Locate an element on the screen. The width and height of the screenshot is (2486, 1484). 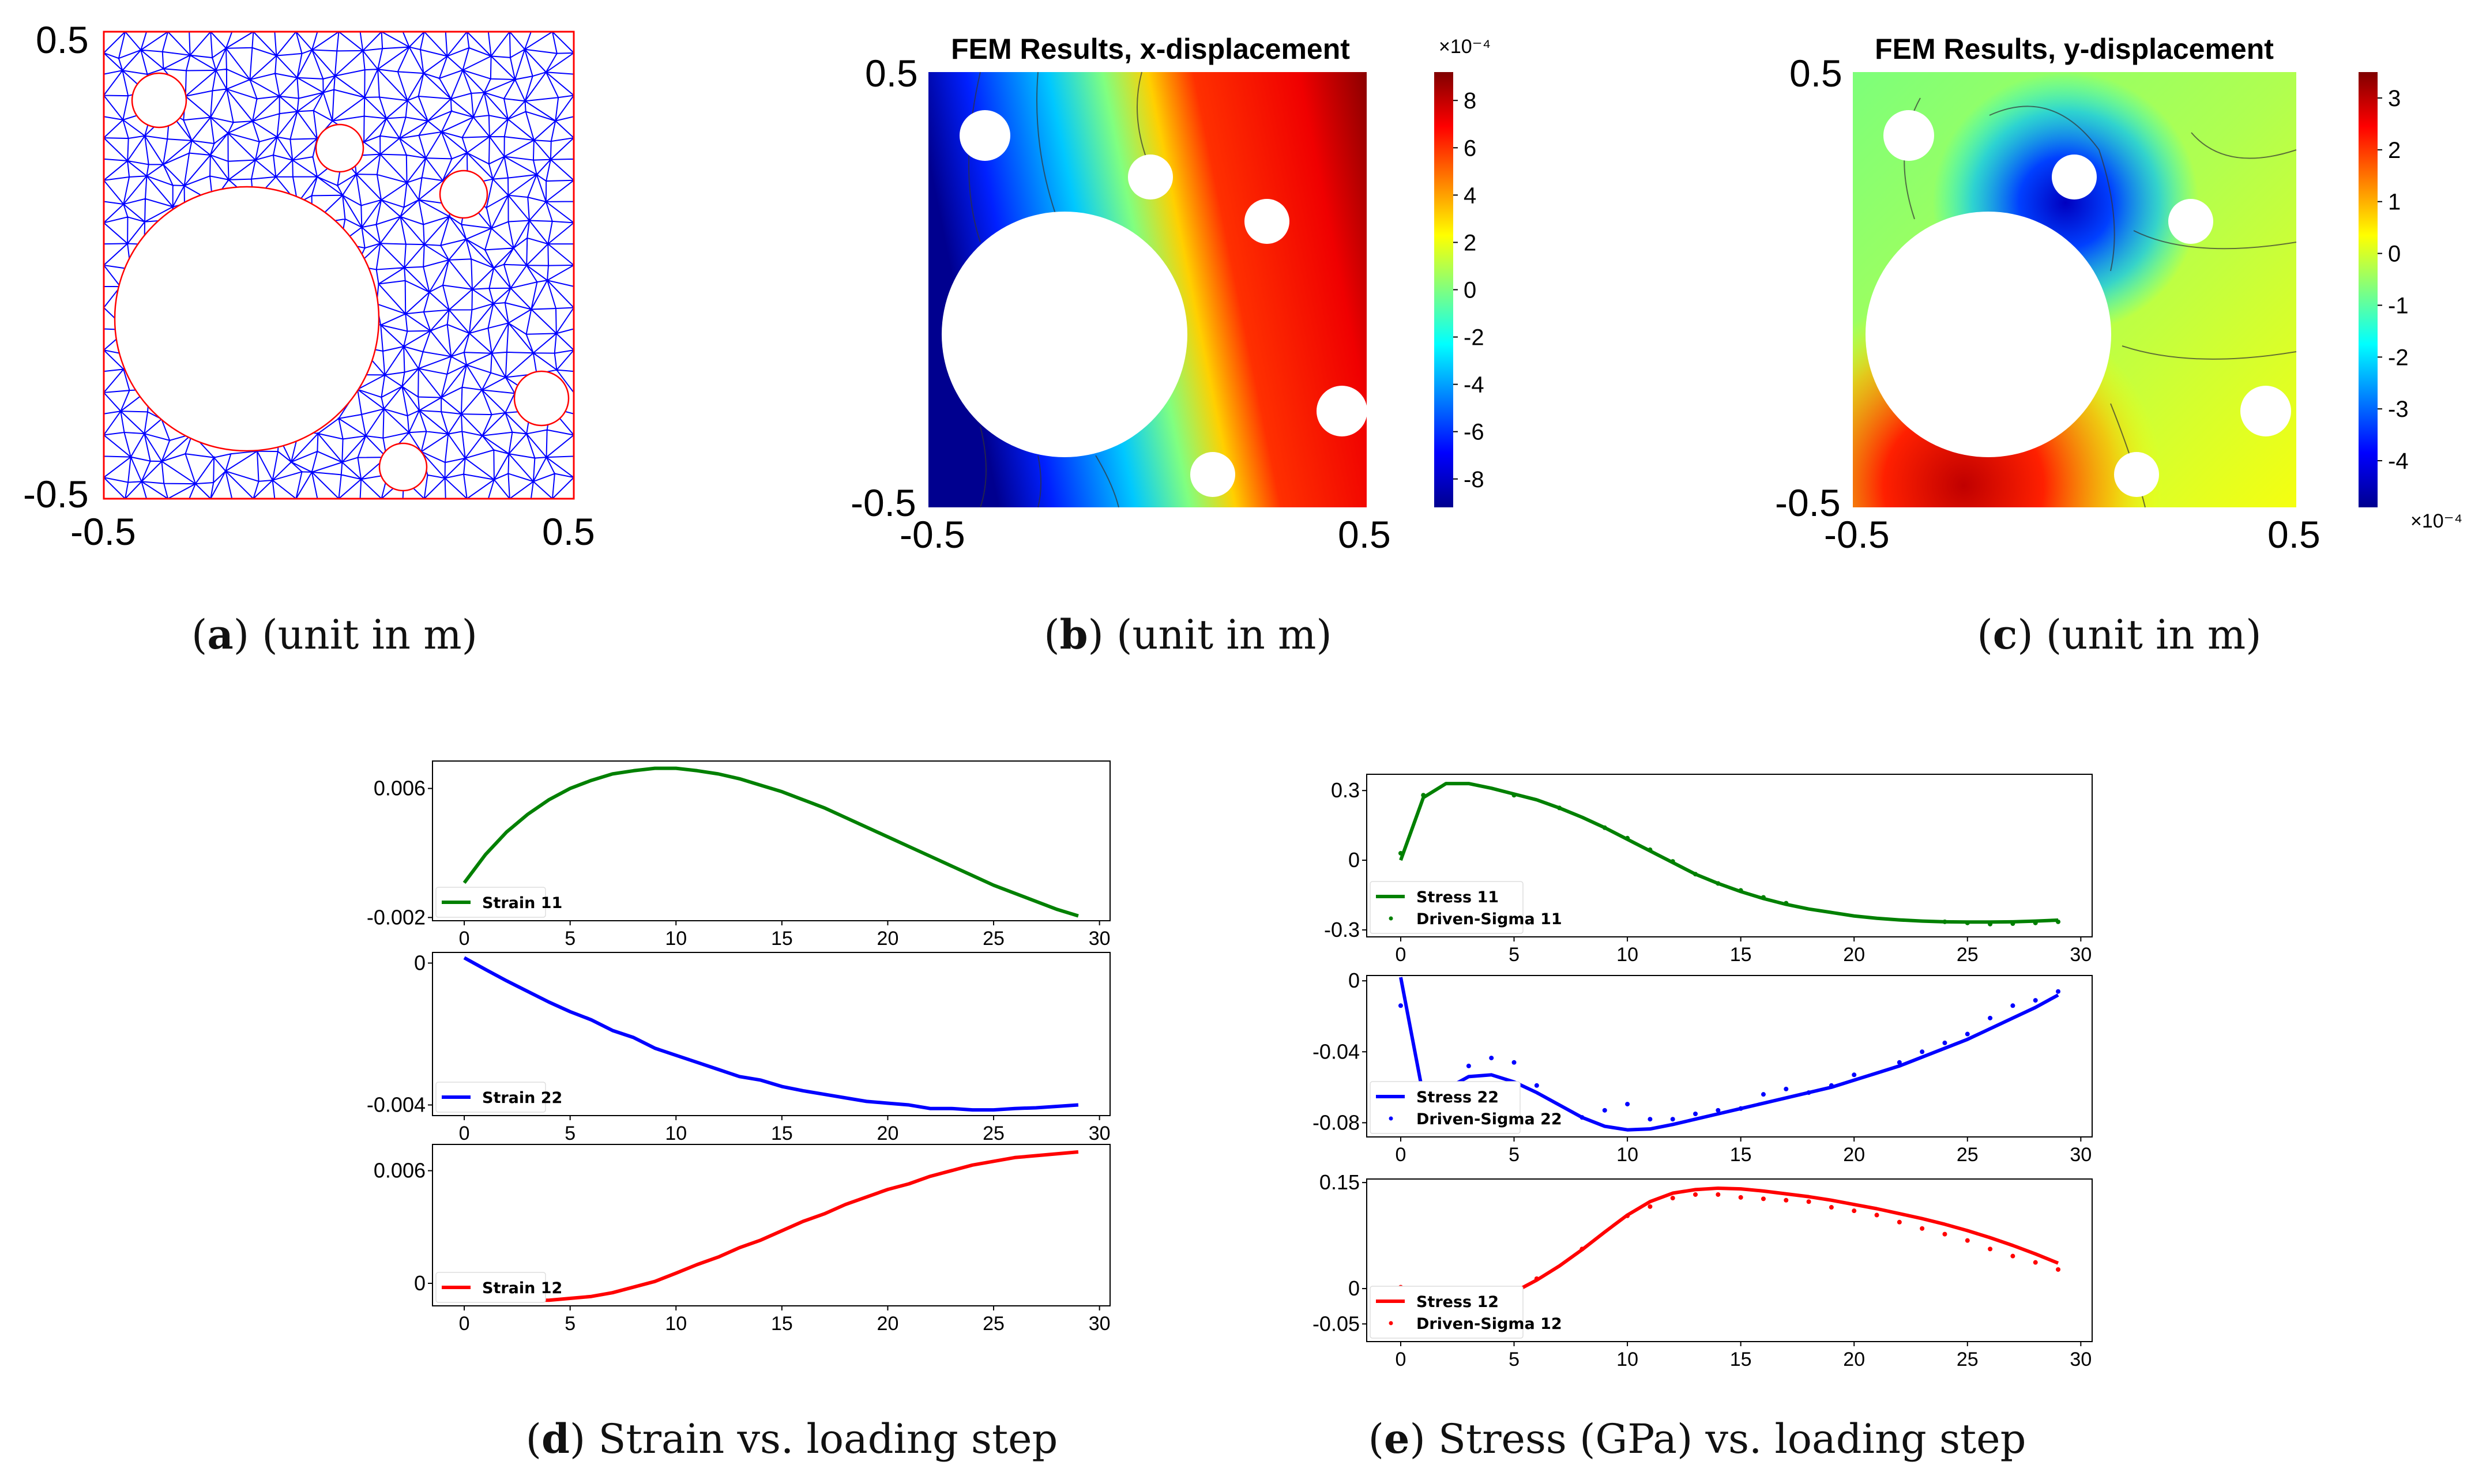
x-tick-label: 10 is located at coordinates (1627, 1155).